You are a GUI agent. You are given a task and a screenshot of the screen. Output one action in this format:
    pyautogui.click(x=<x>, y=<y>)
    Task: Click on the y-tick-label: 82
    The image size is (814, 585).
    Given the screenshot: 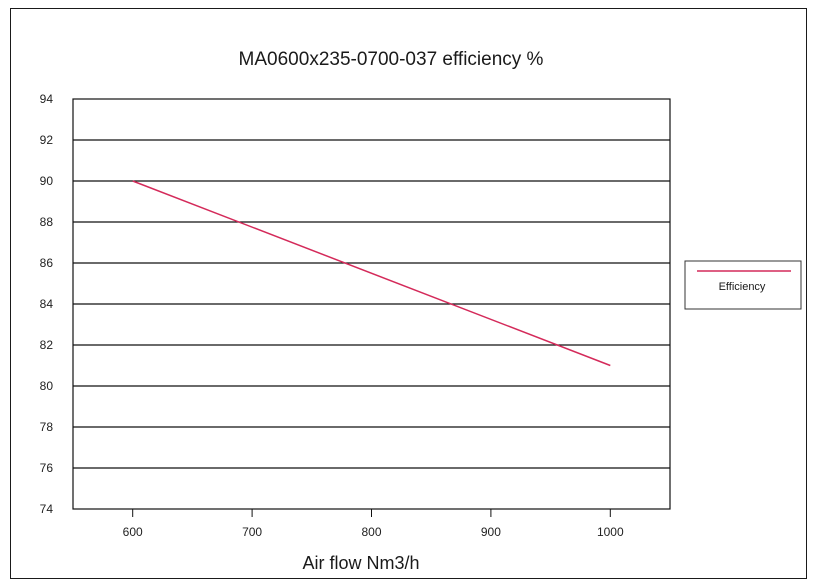 What is the action you would take?
    pyautogui.click(x=47, y=345)
    